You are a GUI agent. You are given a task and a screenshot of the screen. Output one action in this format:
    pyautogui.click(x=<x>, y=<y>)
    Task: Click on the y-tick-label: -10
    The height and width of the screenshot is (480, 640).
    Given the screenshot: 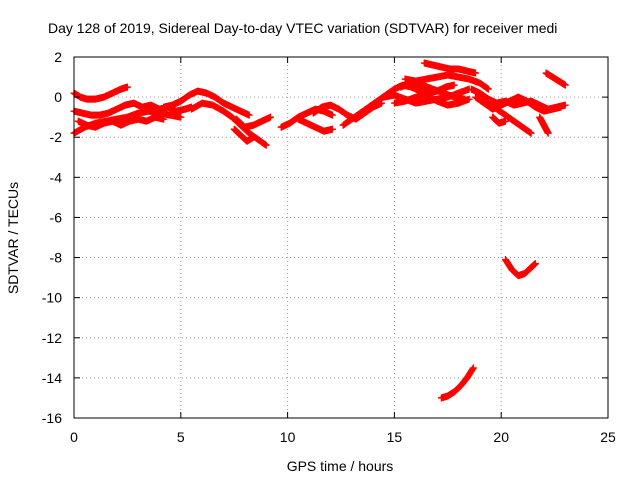 What is the action you would take?
    pyautogui.click(x=52, y=298)
    